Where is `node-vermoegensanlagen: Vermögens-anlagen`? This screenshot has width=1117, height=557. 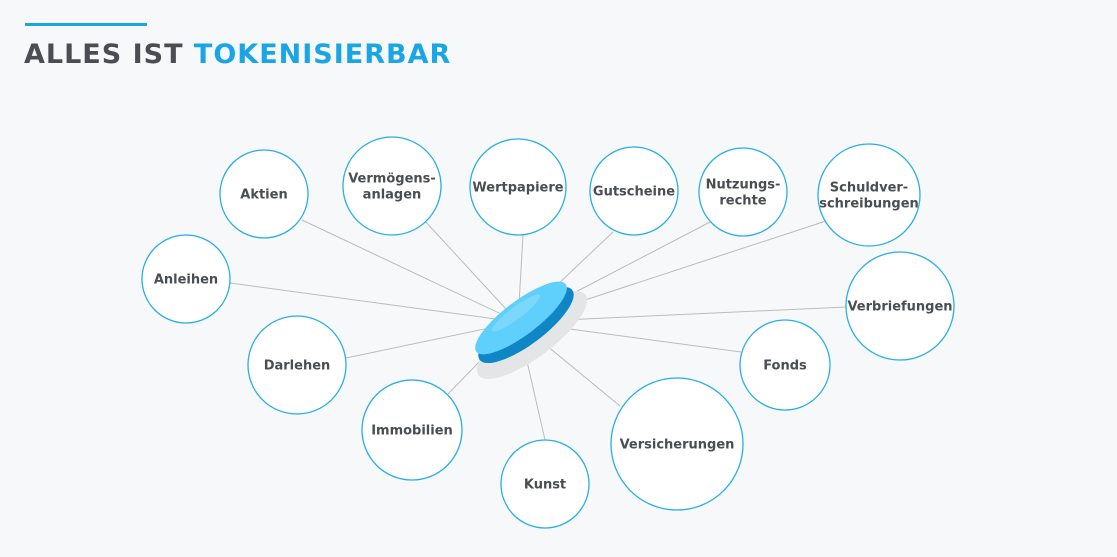
node-vermoegensanlagen: Vermögens-anlagen is located at coordinates (392, 186).